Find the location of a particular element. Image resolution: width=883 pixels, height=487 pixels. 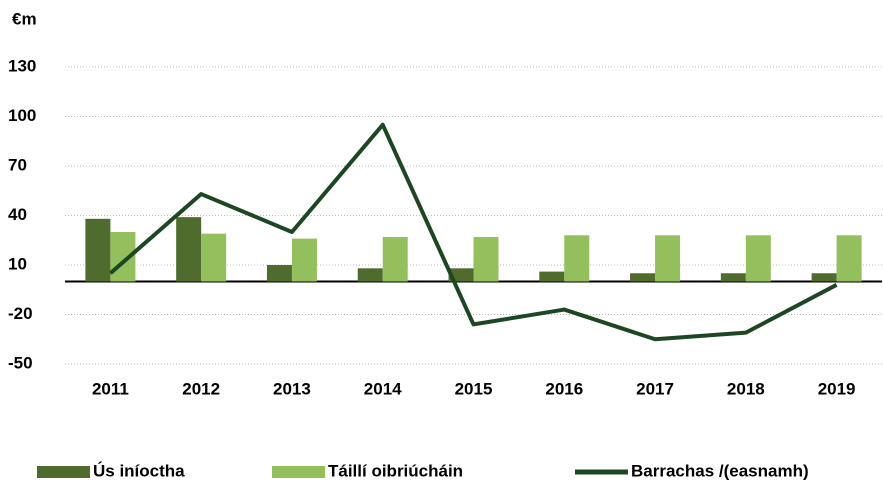

x-tick-label: 2018 is located at coordinates (746, 388).